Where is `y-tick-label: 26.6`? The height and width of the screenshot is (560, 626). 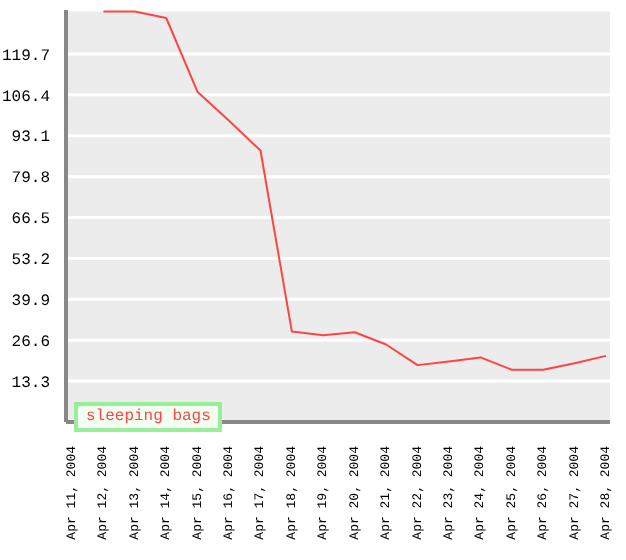 y-tick-label: 26.6 is located at coordinates (31, 342).